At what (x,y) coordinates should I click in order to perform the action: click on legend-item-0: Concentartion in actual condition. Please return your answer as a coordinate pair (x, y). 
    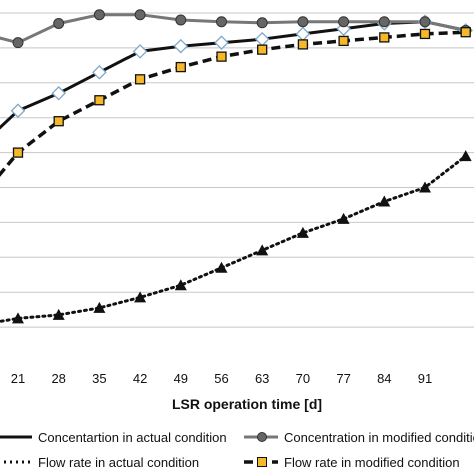
    Looking at the image, I should click on (113, 437).